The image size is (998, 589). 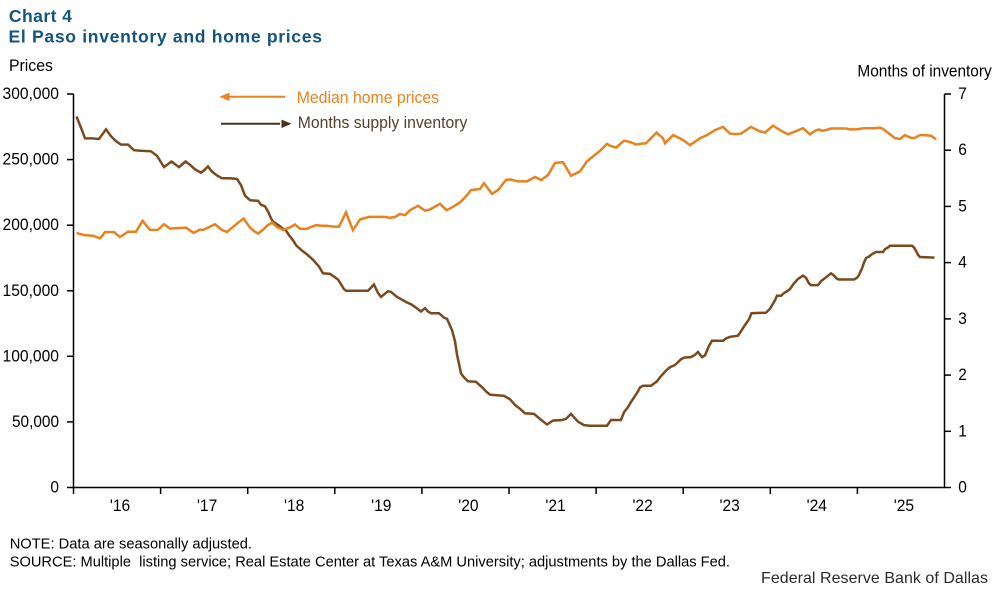 I want to click on svg-text: Federal Reserve Bank of Dallas, so click(x=874, y=578).